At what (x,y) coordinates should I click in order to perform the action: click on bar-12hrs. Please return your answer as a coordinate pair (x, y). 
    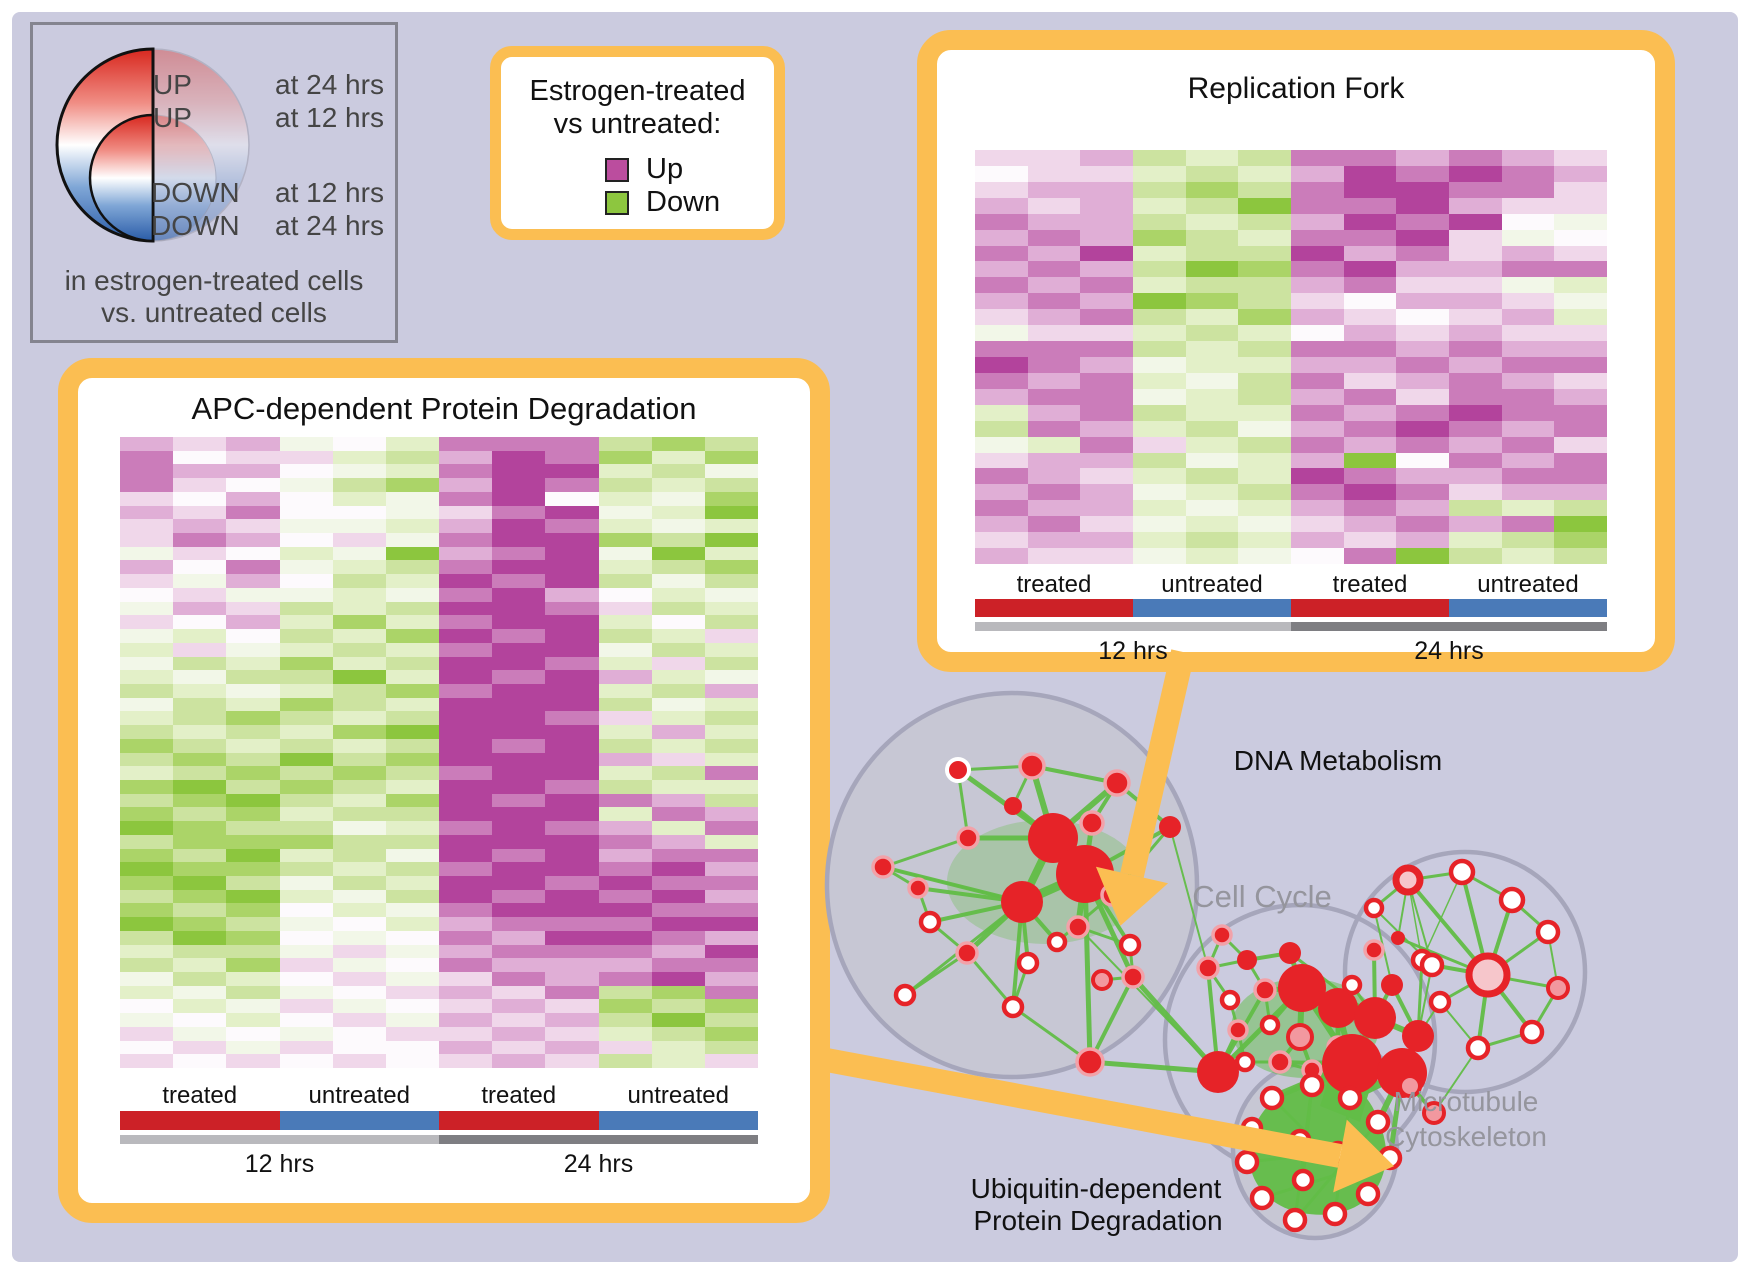
    Looking at the image, I should click on (1133, 626).